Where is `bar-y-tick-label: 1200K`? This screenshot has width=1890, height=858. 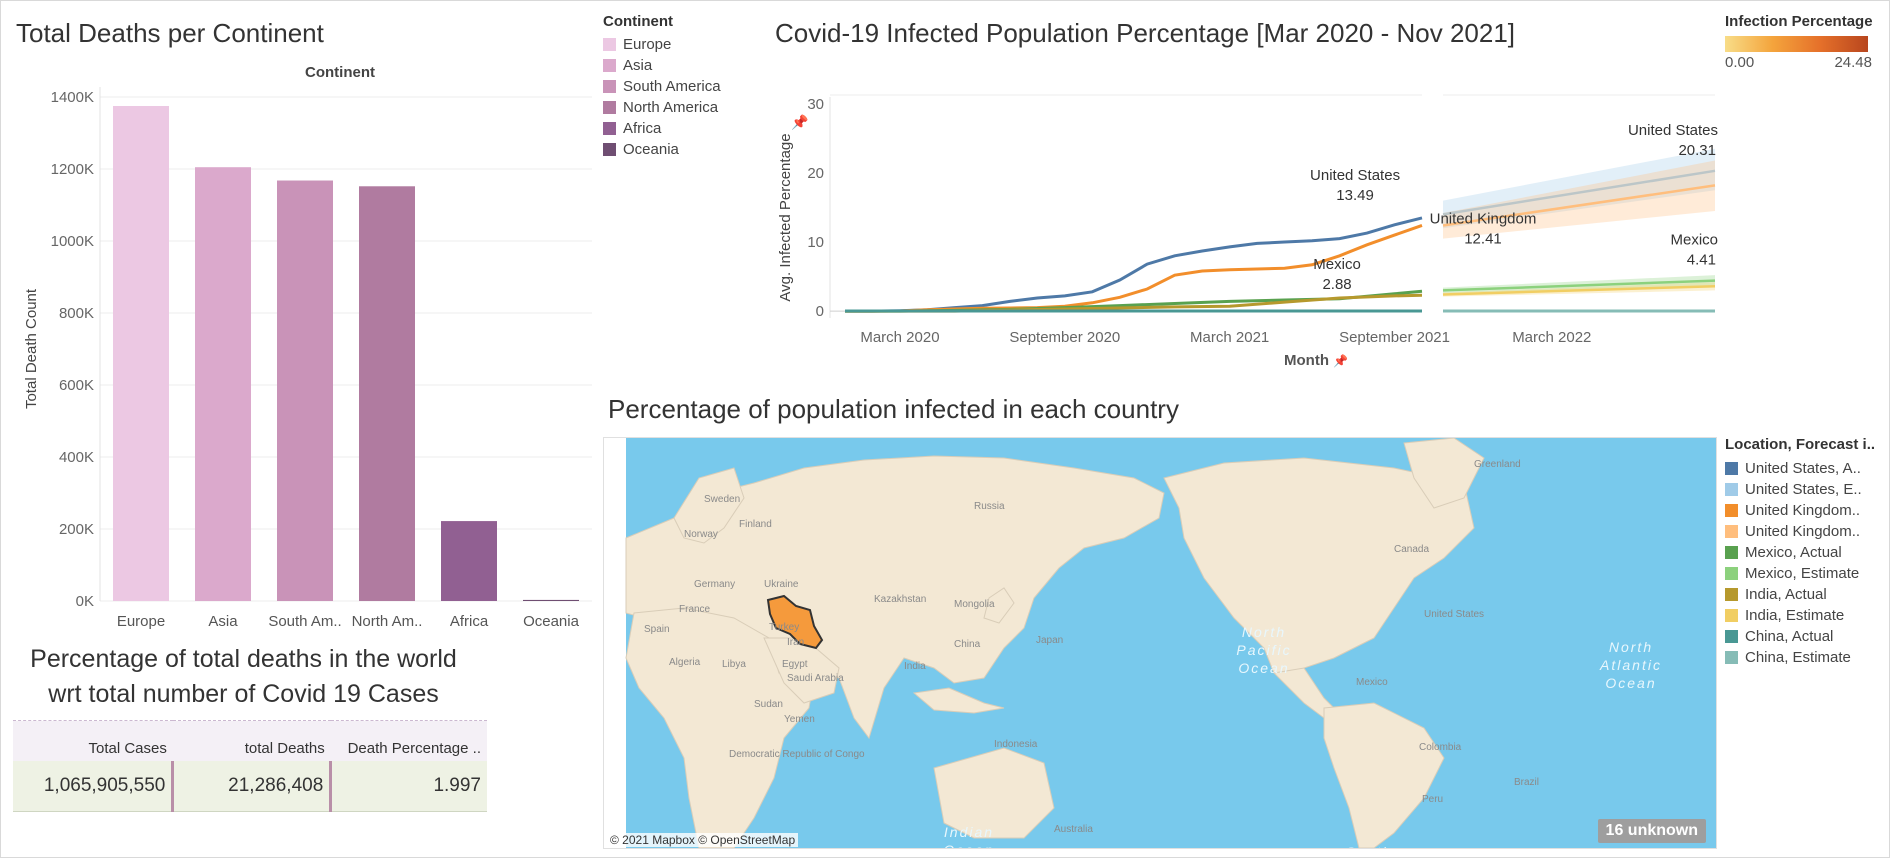 bar-y-tick-label: 1200K is located at coordinates (72, 169).